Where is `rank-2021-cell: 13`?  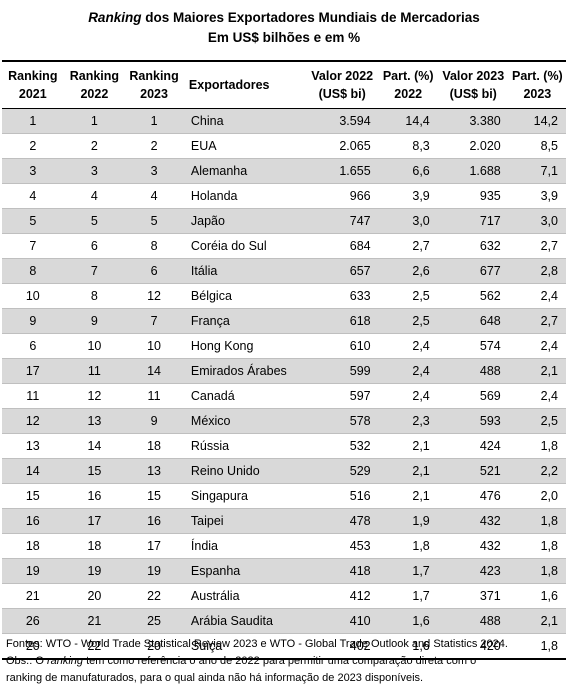 rank-2021-cell: 13 is located at coordinates (33, 446).